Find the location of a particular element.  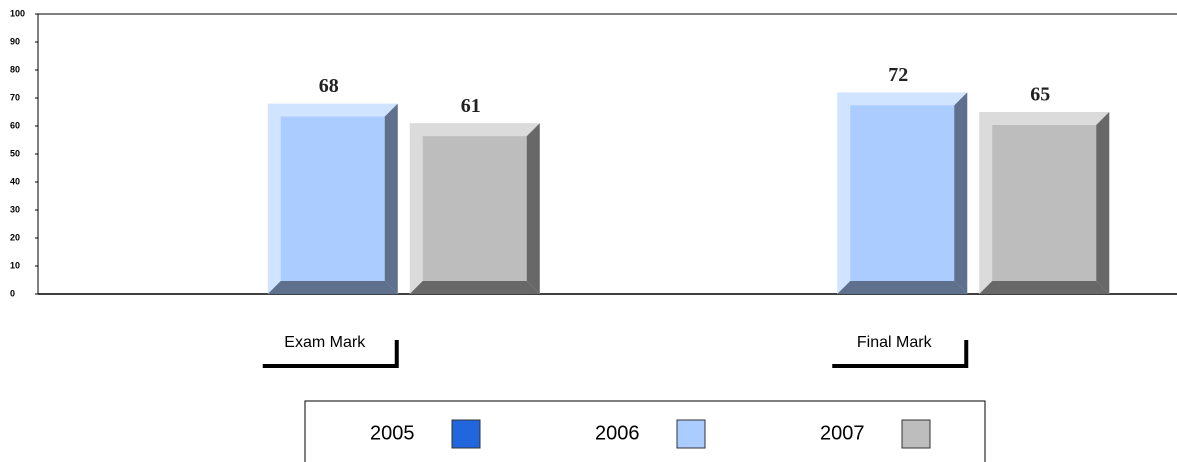

y-tick-label: 30 is located at coordinates (15, 209).